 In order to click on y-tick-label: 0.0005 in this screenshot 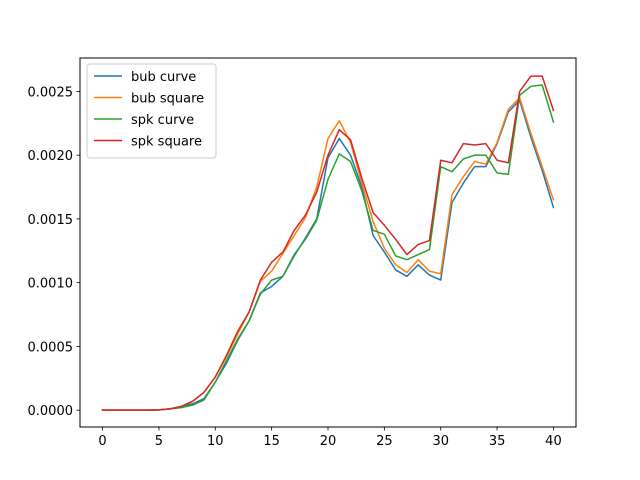, I will do `click(51, 347)`.